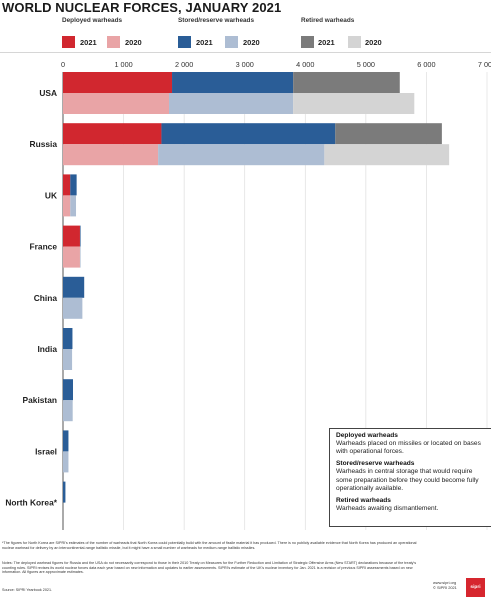  What do you see at coordinates (68, 359) in the screenshot?
I see `bar-india-stored-2020` at bounding box center [68, 359].